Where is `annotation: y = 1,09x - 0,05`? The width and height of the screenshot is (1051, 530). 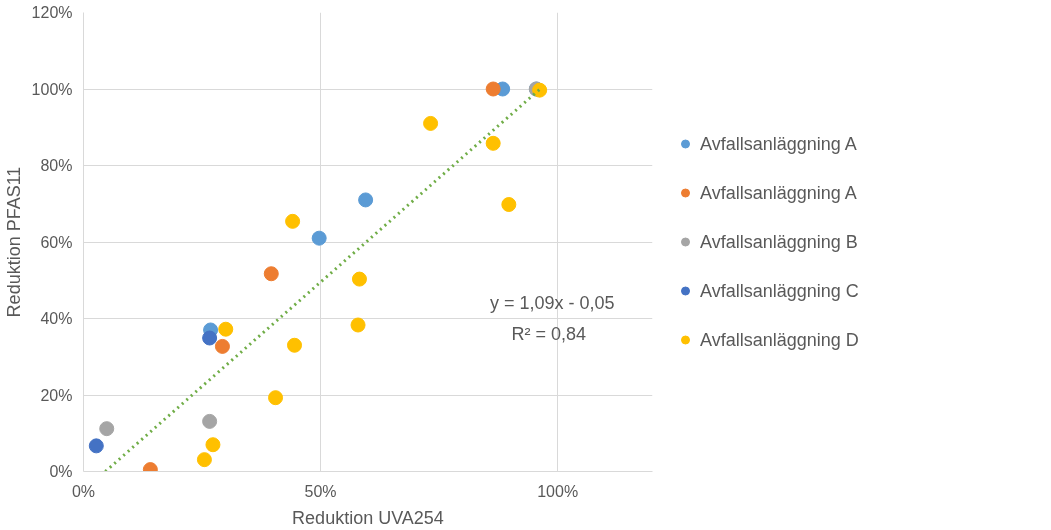
annotation: y = 1,09x - 0,05 is located at coordinates (552, 303).